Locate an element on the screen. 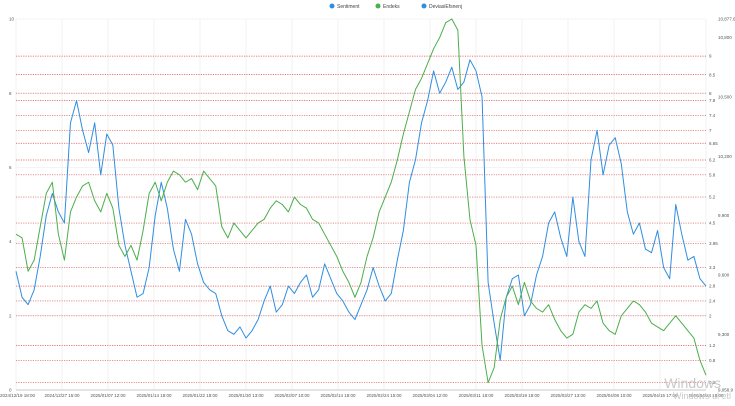 The height and width of the screenshot is (406, 735). y-right-tick-label-2: 10,500 is located at coordinates (725, 97).